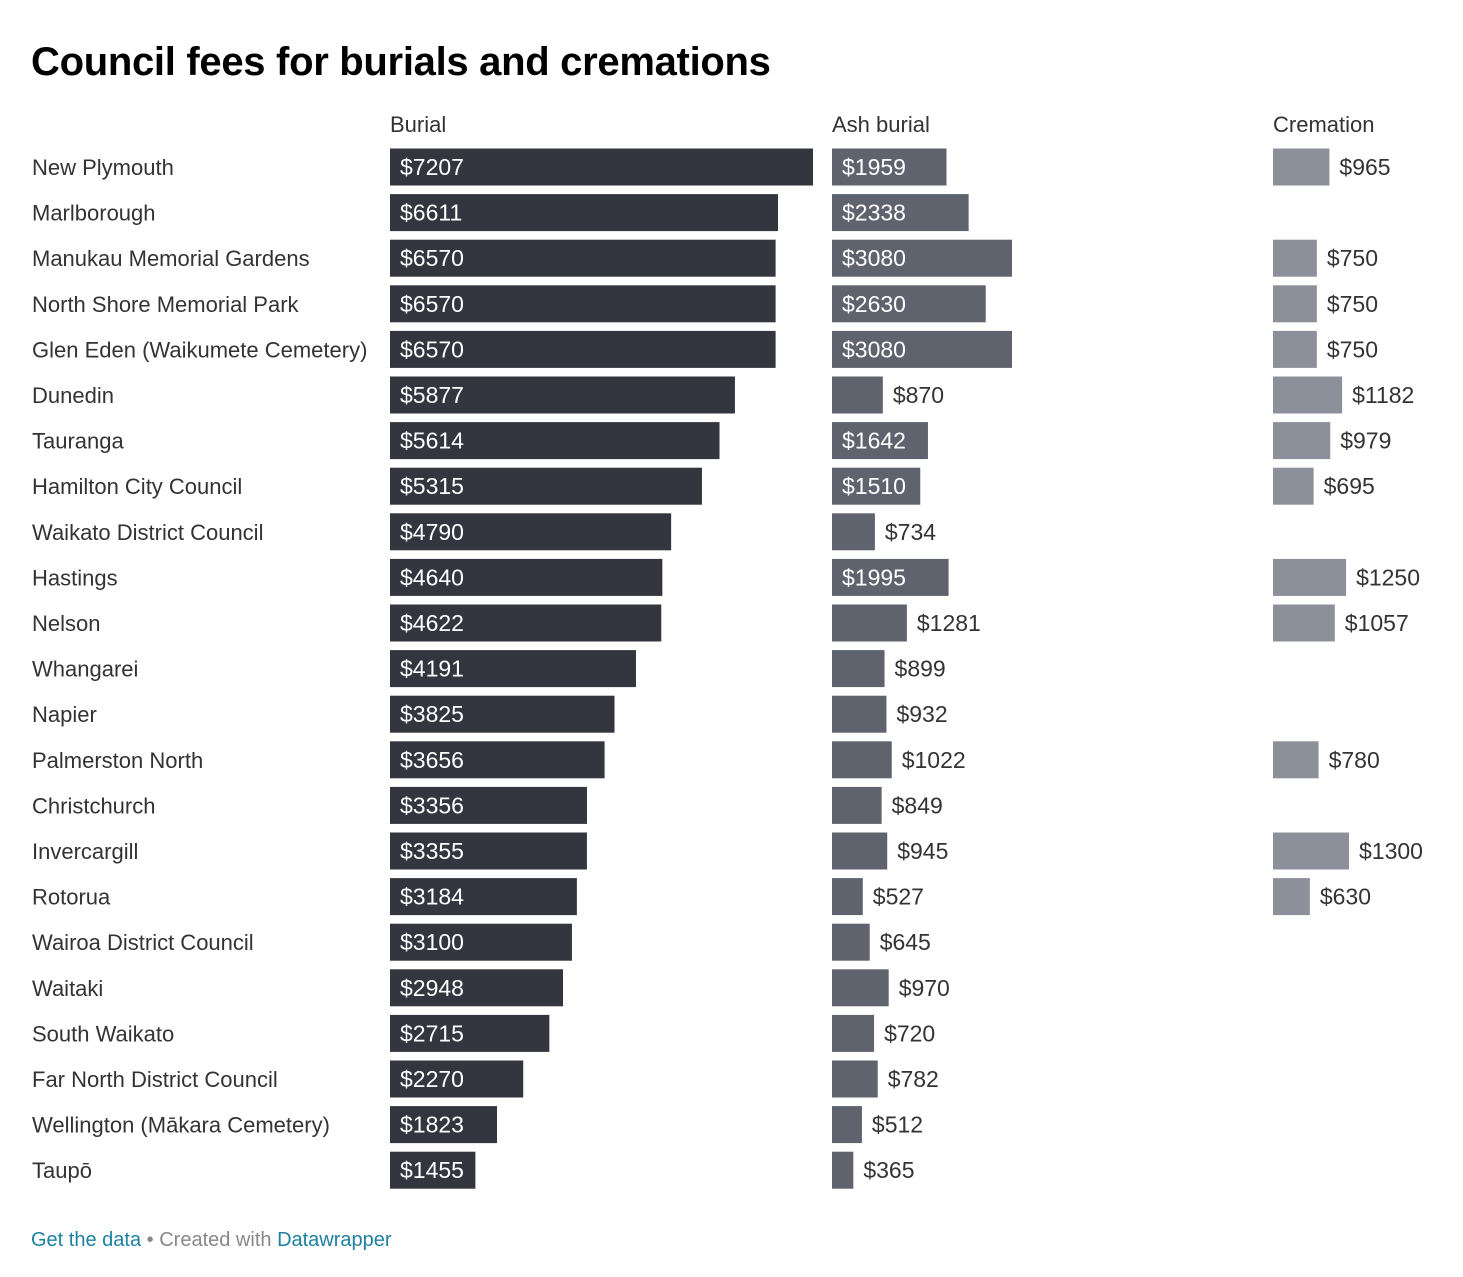  What do you see at coordinates (888, 1170) in the screenshot?
I see `data-label-ash-burial: $365` at bounding box center [888, 1170].